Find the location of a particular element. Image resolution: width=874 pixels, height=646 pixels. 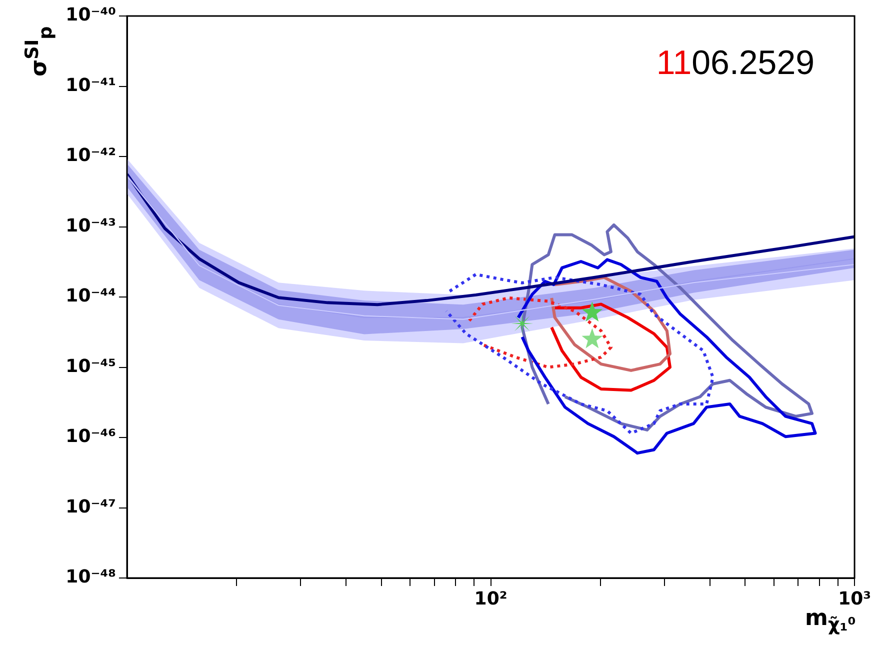

y-tick-label: 10⁻⁴² is located at coordinates (91, 155).